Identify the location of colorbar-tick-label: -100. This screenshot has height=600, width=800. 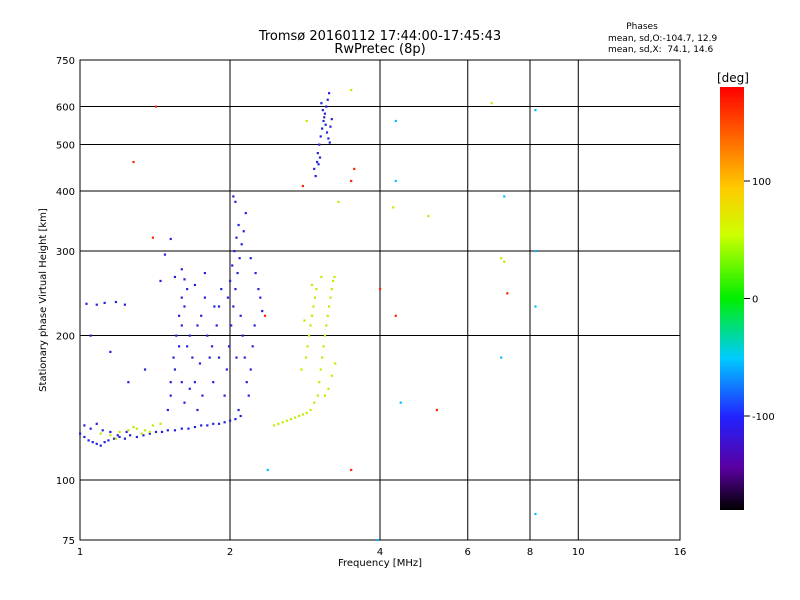
(763, 417).